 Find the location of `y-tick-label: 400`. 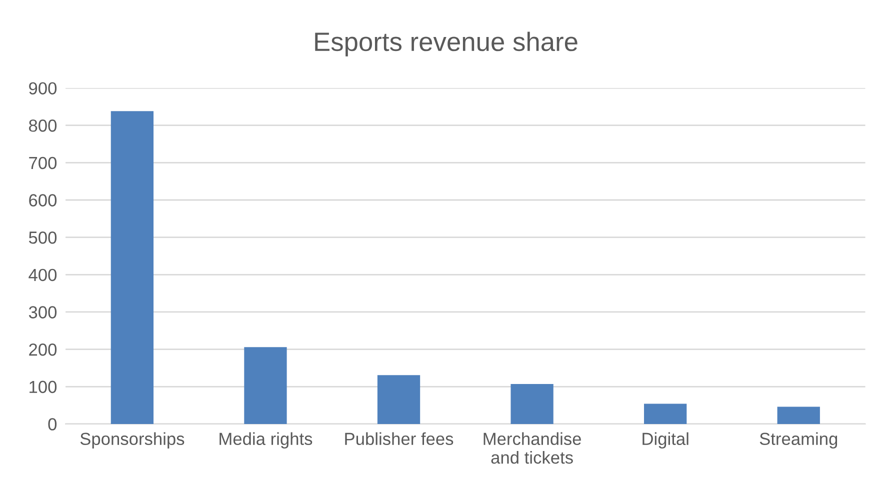

y-tick-label: 400 is located at coordinates (42, 275).